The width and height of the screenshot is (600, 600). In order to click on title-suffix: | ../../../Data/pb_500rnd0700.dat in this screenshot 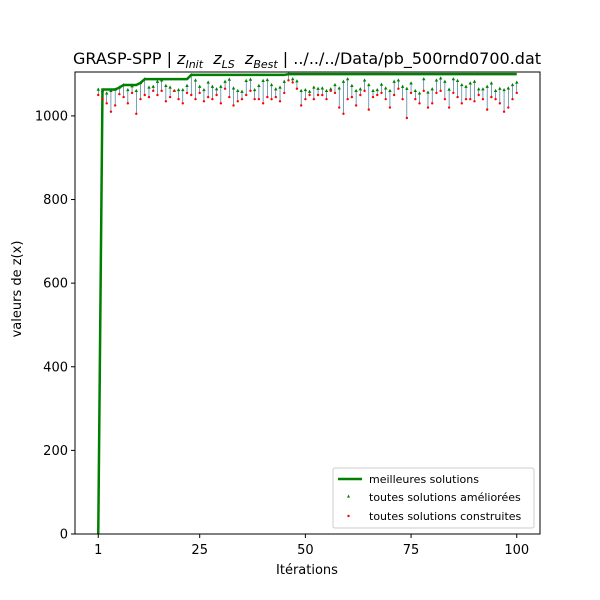, I will do `click(409, 59)`.